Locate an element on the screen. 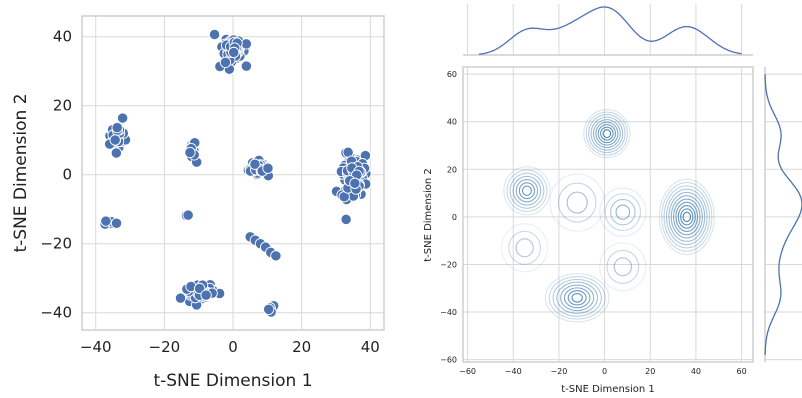 This screenshot has height=398, width=802. scatter-y-tick-label: 0 is located at coordinates (67, 175).